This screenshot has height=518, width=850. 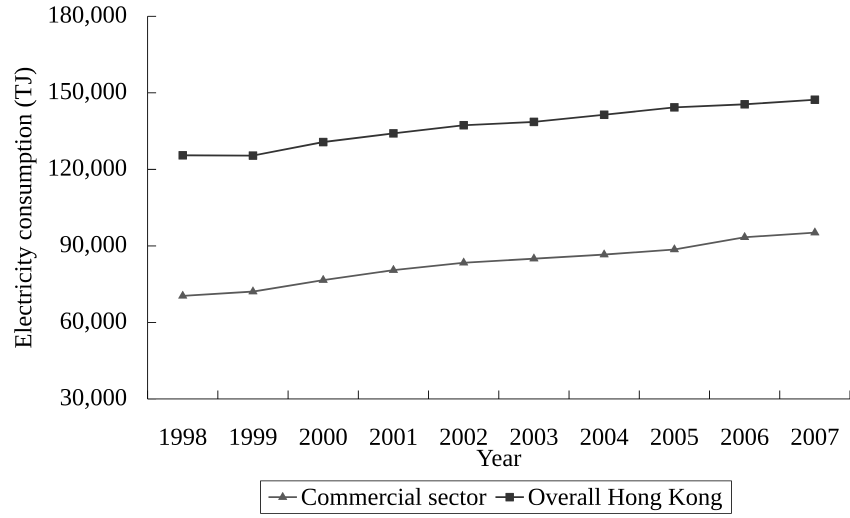 I want to click on y-tick-label: 30,000, so click(x=93, y=399).